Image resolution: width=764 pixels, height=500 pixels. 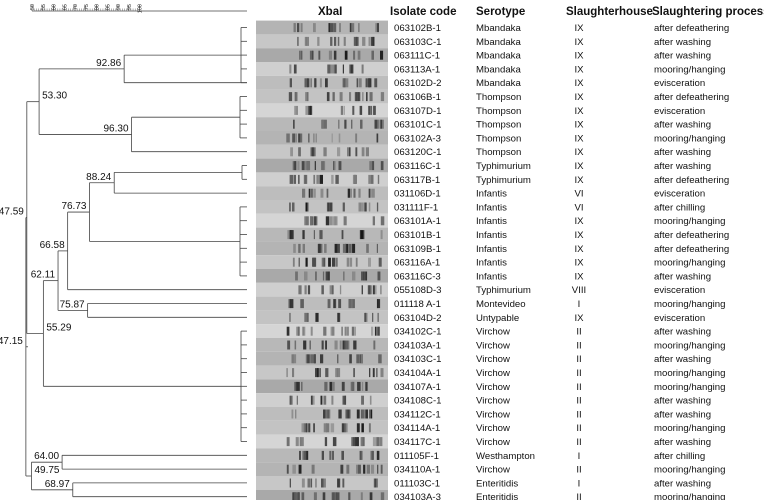 I want to click on isolate-header: Isolate code, so click(x=423, y=12).